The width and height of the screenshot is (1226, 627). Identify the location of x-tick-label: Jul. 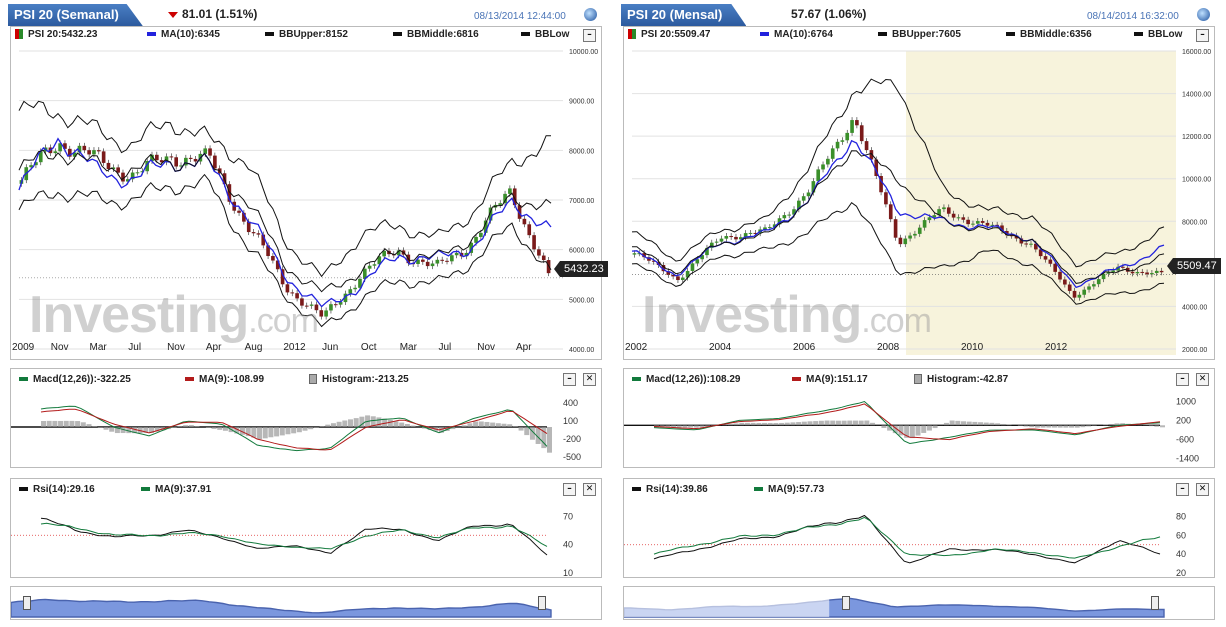
(445, 347).